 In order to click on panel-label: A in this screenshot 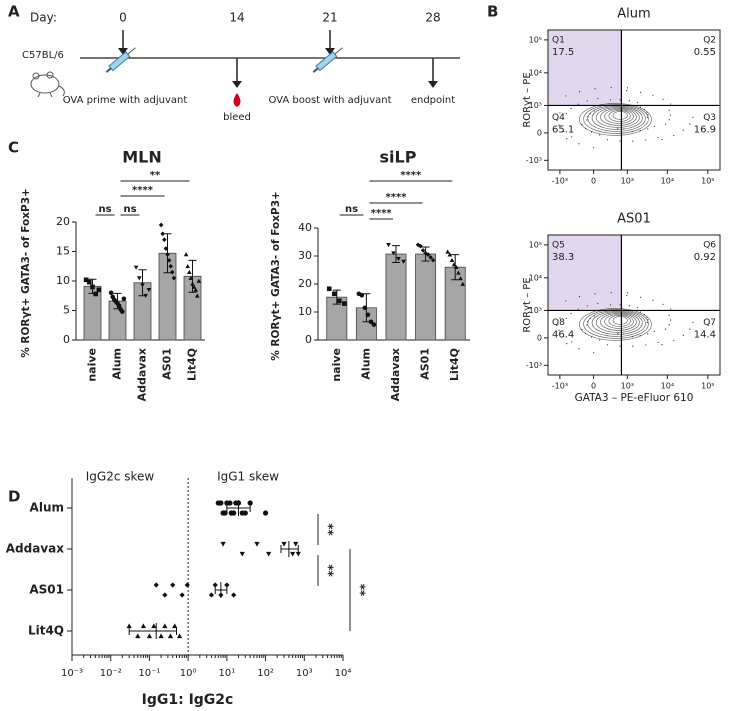, I will do `click(14, 12)`.